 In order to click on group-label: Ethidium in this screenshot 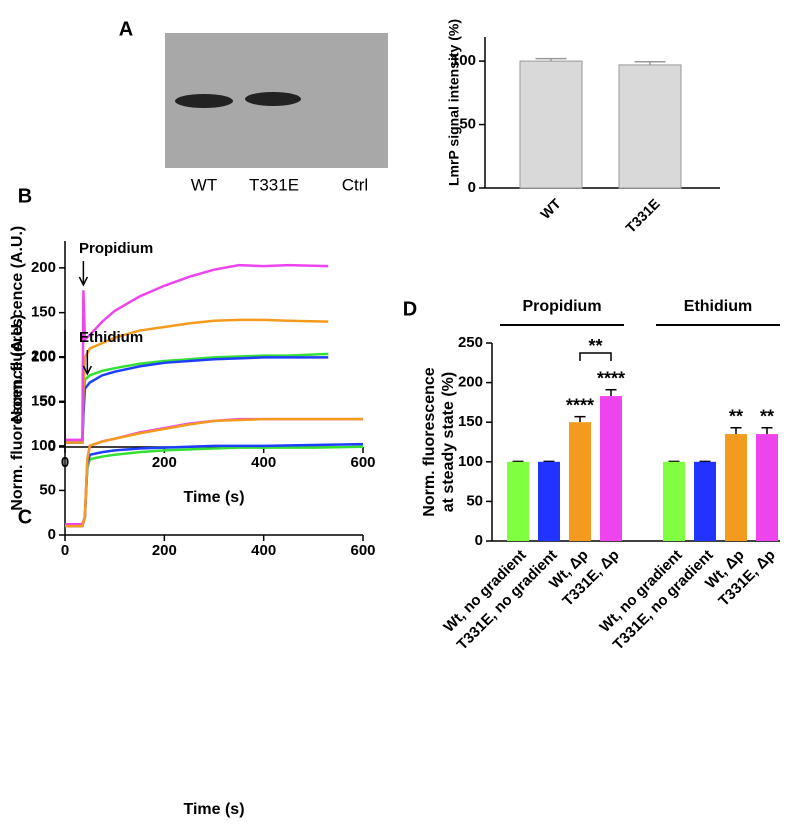, I will do `click(718, 306)`.